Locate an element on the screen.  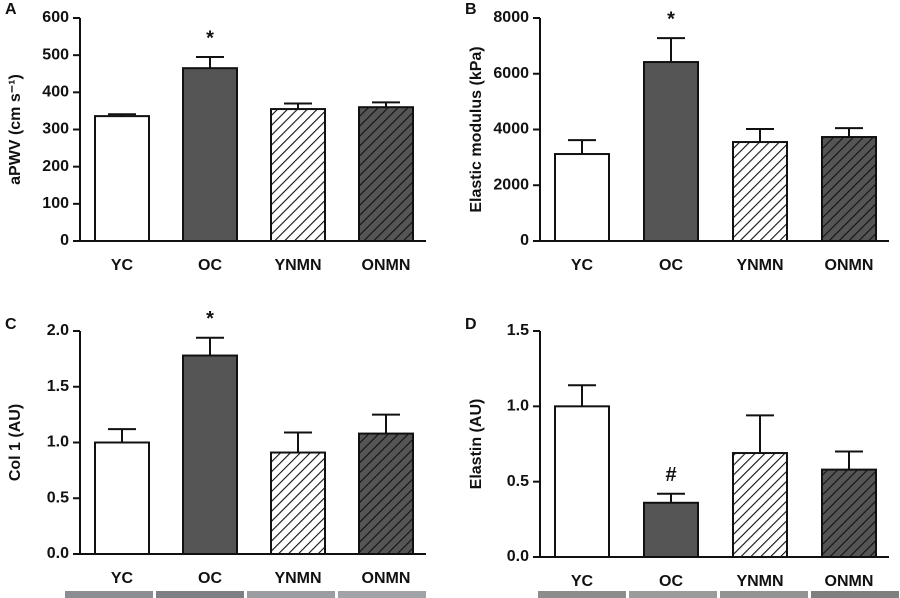
y-axis-label: Elastin (AU) is located at coordinates (476, 444).